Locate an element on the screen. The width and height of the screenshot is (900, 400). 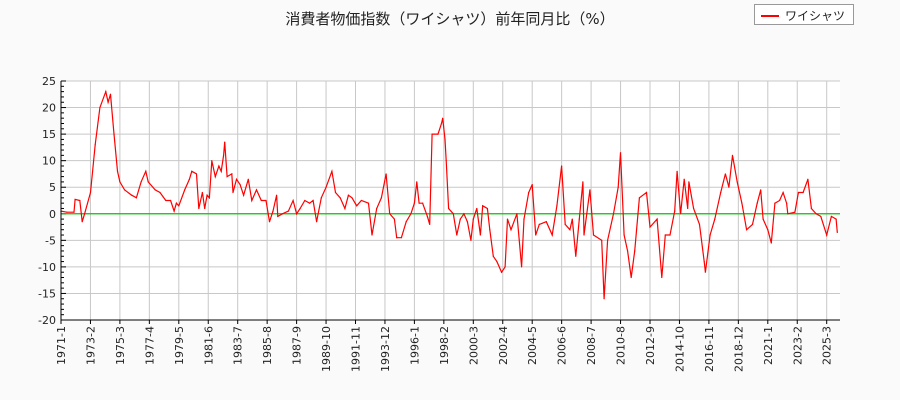
legend-label: ワイシャツ is located at coordinates (815, 16).